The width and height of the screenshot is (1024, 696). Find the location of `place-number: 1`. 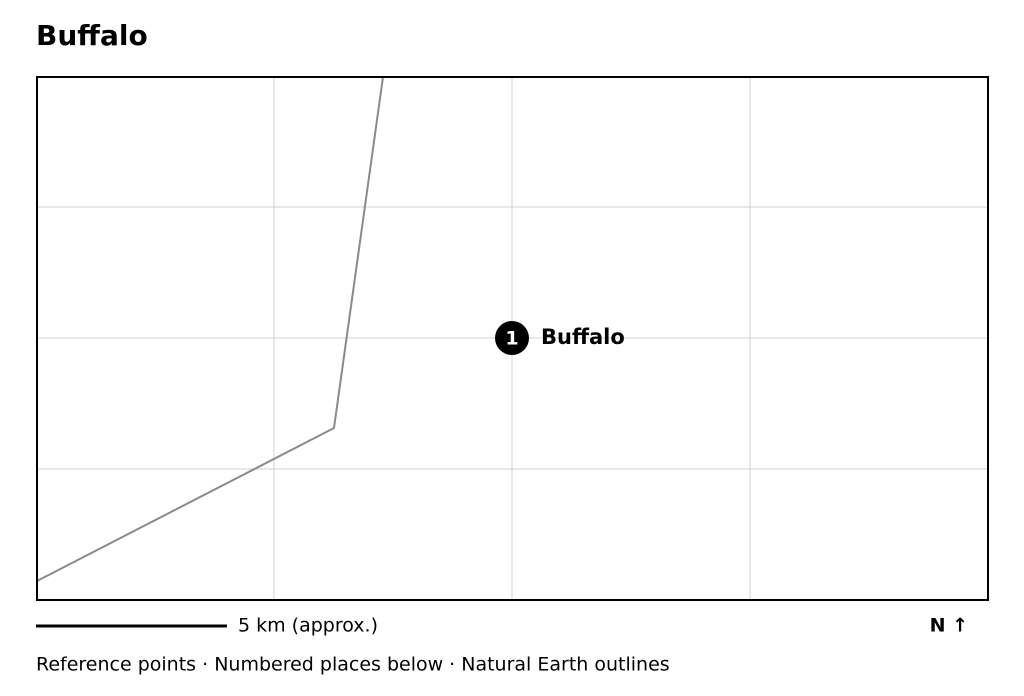

place-number: 1 is located at coordinates (511, 339).